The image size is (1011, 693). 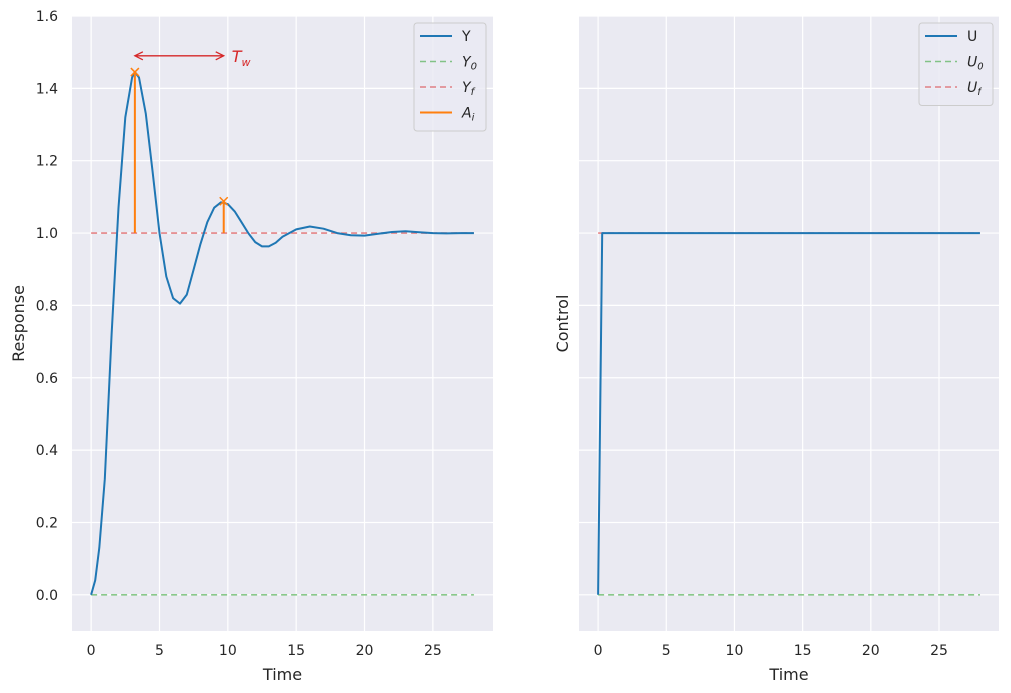 I want to click on legend-label-u: U, so click(x=972, y=37).